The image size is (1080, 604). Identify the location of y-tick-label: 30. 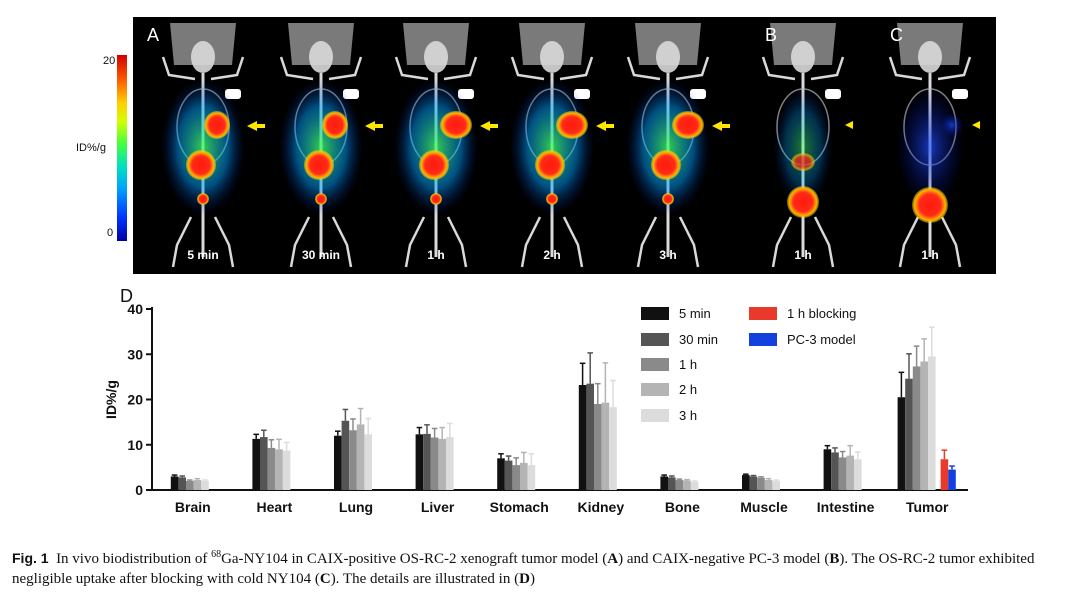
(135, 354).